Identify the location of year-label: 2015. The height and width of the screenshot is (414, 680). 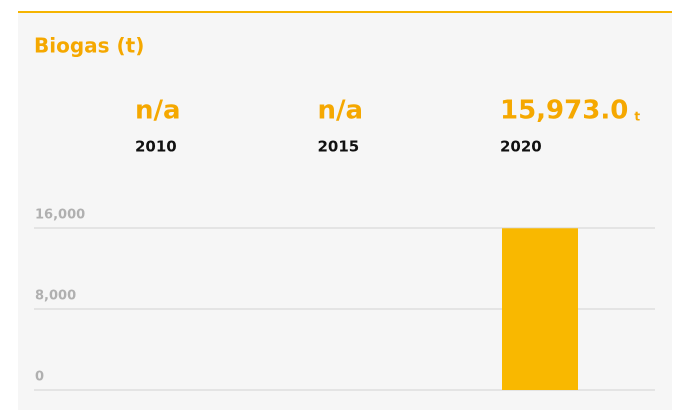
(339, 147).